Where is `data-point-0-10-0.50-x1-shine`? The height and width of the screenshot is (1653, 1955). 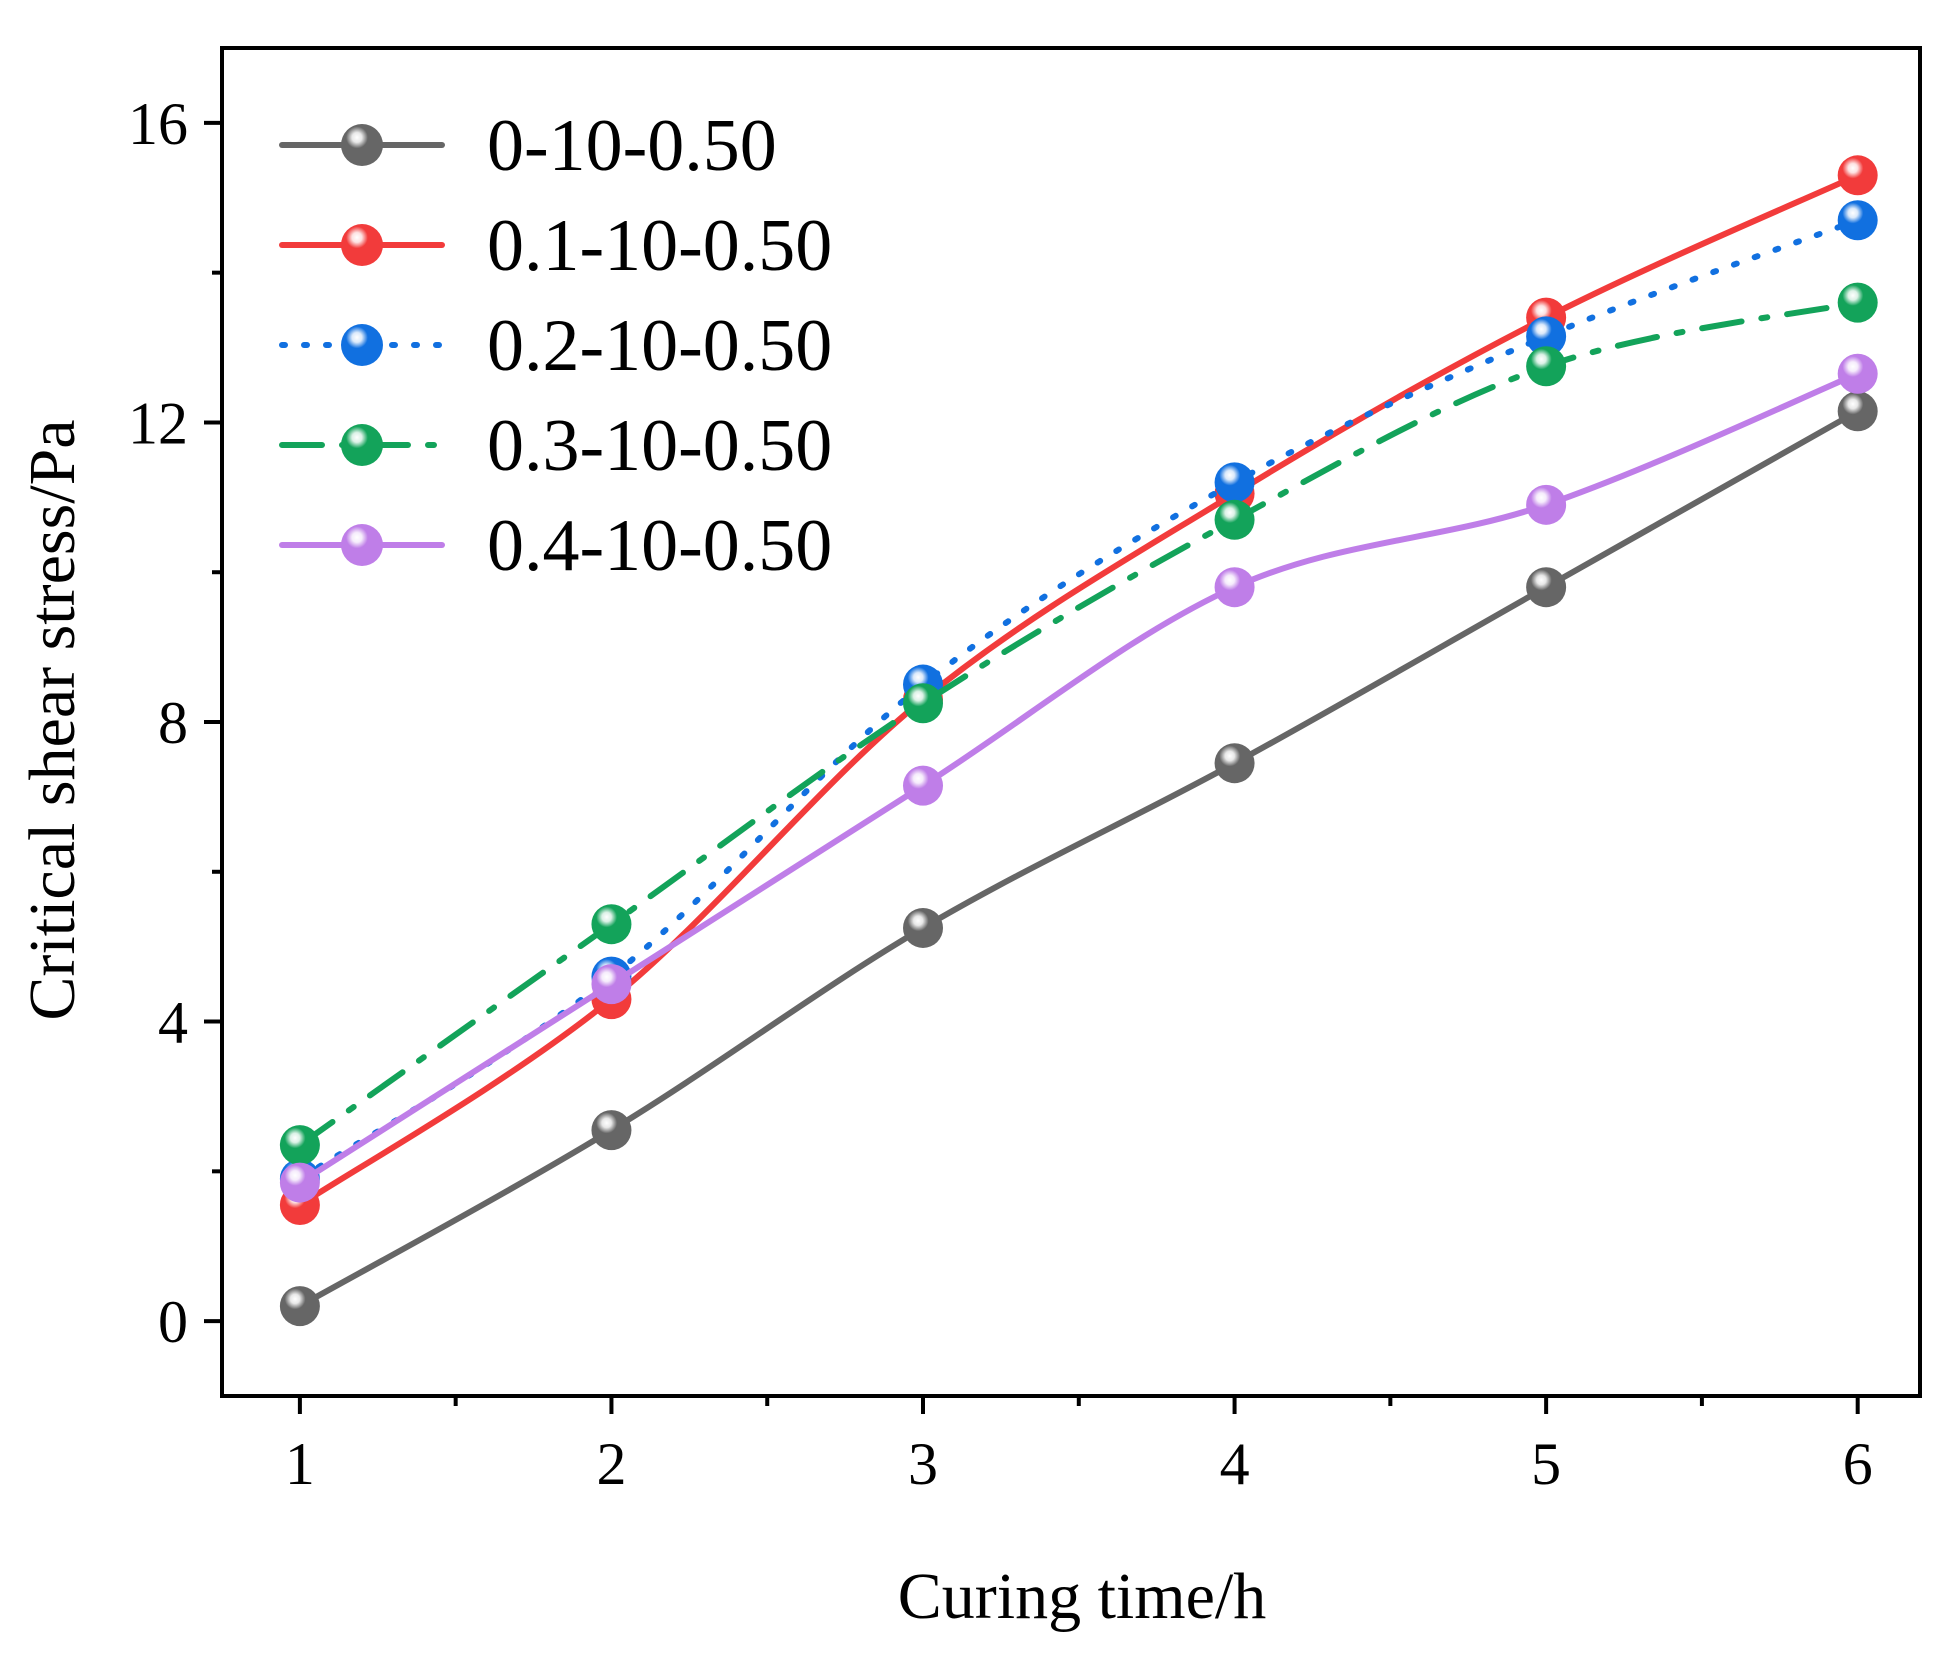
data-point-0-10-0.50-x1-shine is located at coordinates (299, 1306).